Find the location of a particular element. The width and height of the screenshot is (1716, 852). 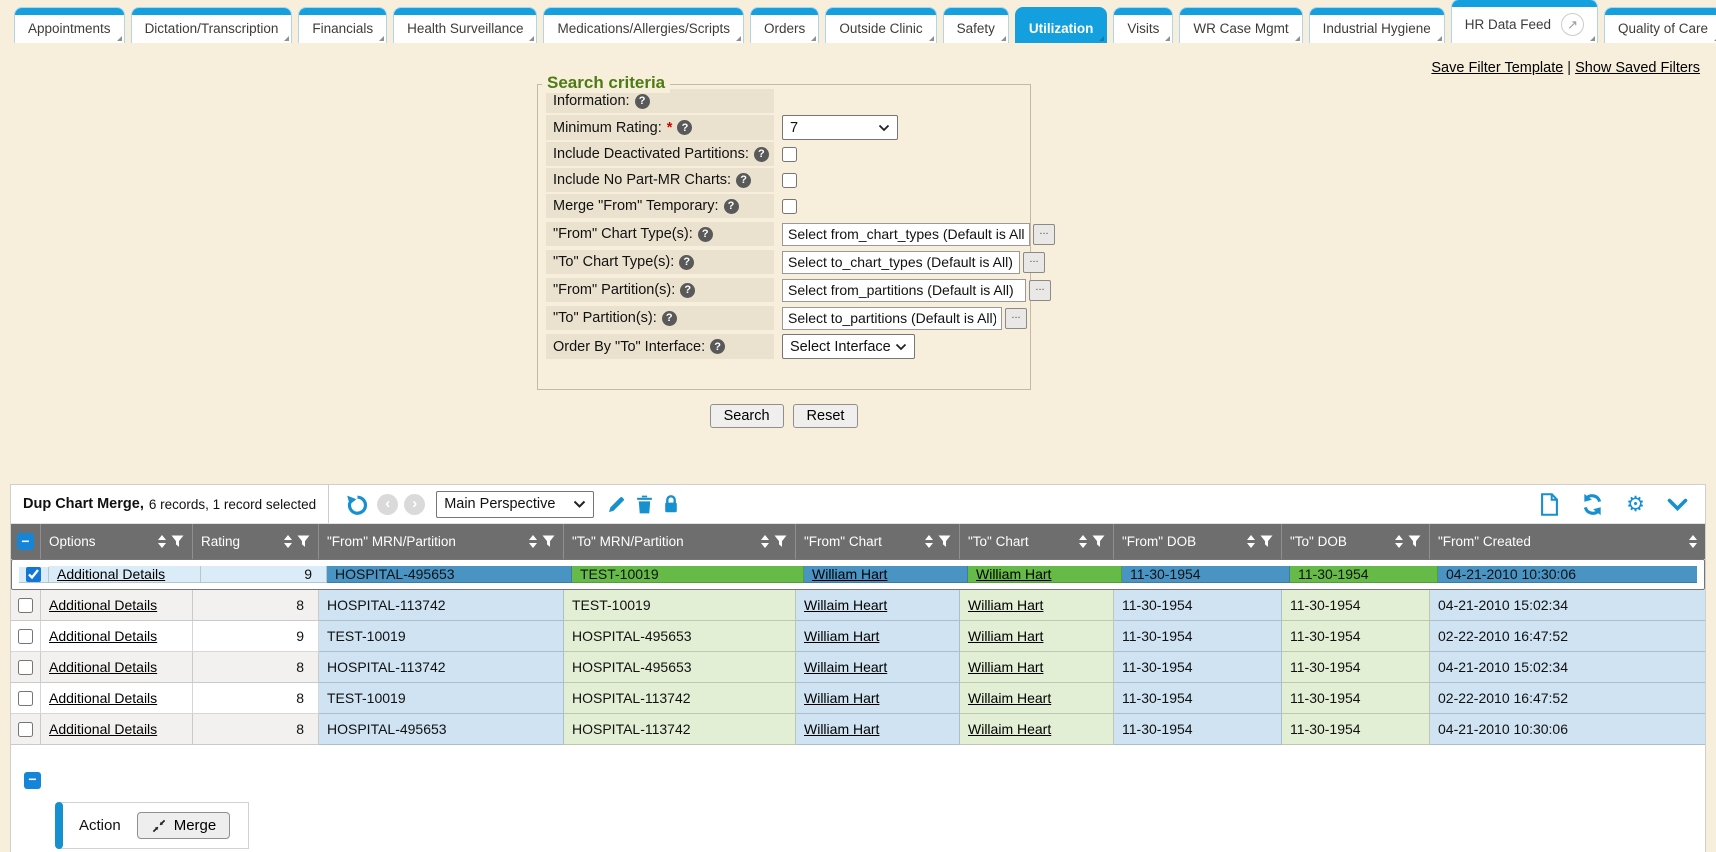

tab-wr-case-mgmt: WR Case Mgmt is located at coordinates (1241, 25).